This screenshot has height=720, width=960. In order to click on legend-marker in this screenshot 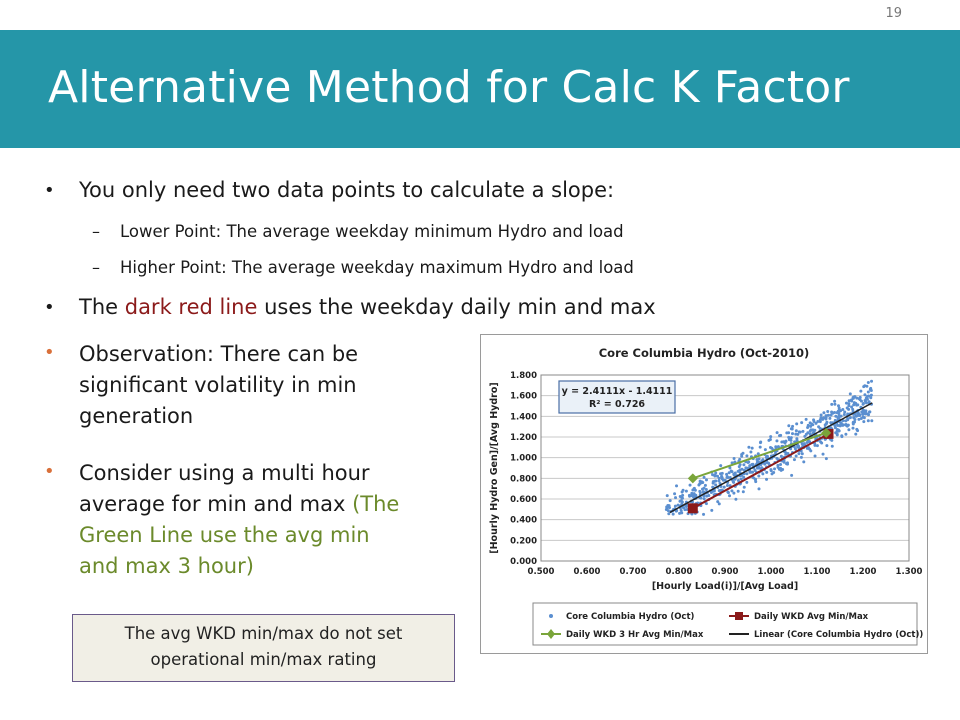, I will do `click(551, 616)`.